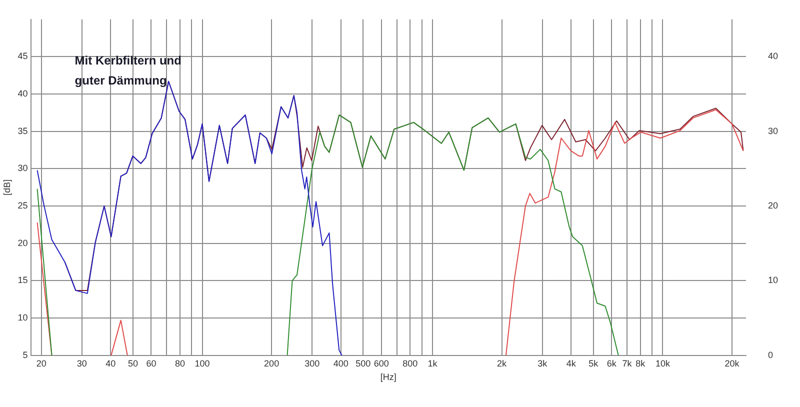 This screenshot has height=407, width=800. What do you see at coordinates (662, 363) in the screenshot?
I see `x-tick-label: 10k` at bounding box center [662, 363].